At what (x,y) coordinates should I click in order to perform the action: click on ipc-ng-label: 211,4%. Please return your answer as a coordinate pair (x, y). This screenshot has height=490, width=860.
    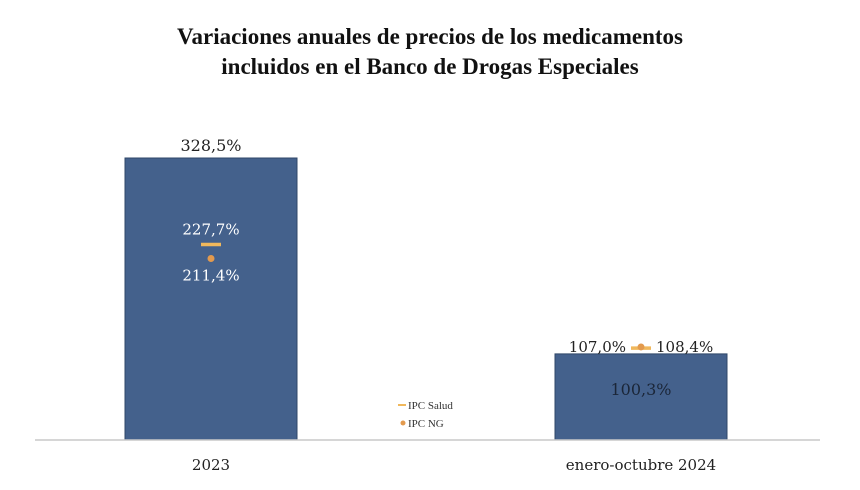
    Looking at the image, I should click on (210, 276).